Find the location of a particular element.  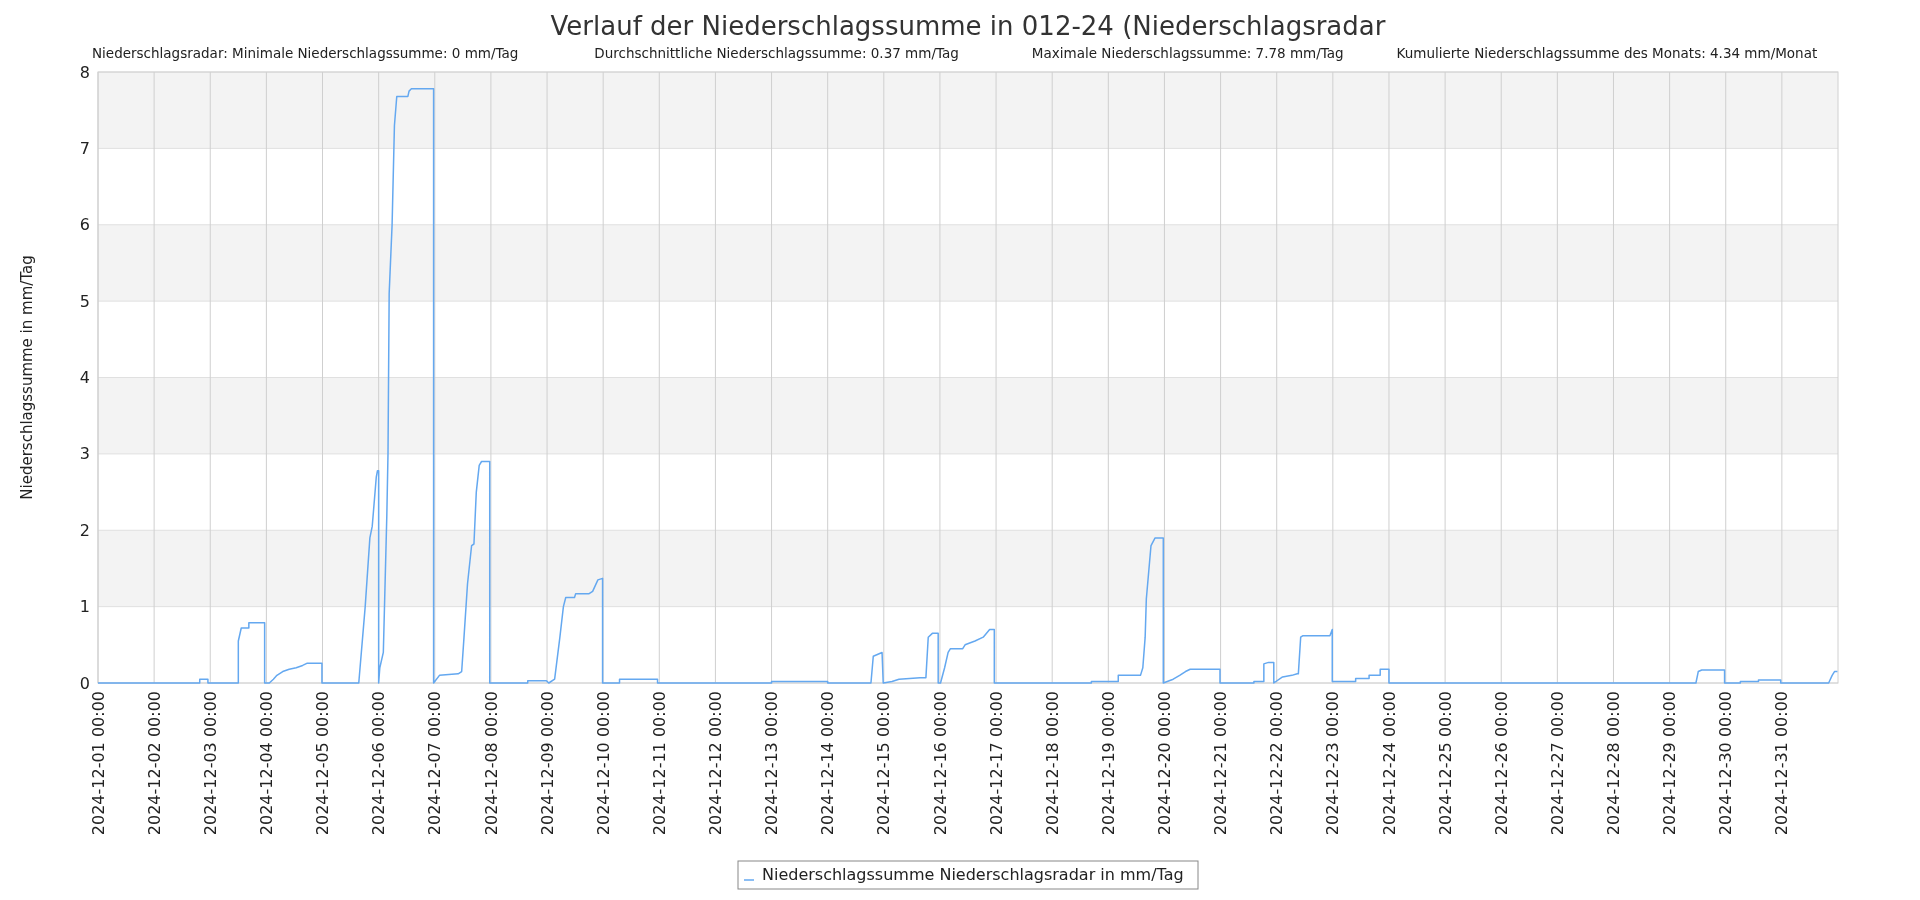

x-tick-label: 2024-12-01 00:00 is located at coordinates (98, 763).